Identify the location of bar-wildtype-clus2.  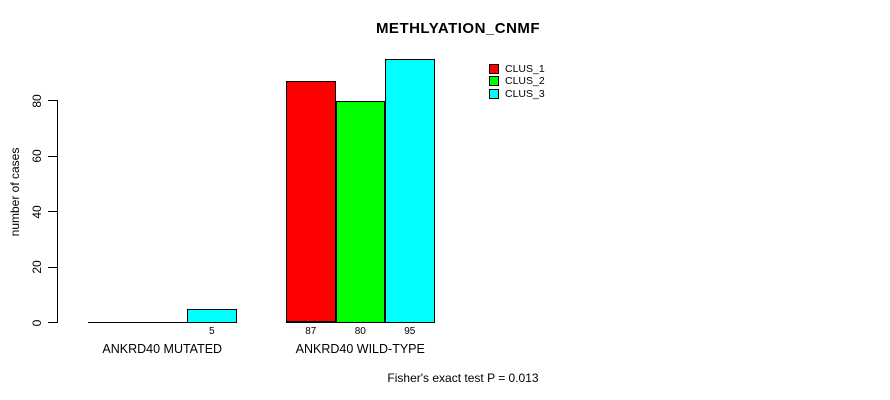
(360, 211).